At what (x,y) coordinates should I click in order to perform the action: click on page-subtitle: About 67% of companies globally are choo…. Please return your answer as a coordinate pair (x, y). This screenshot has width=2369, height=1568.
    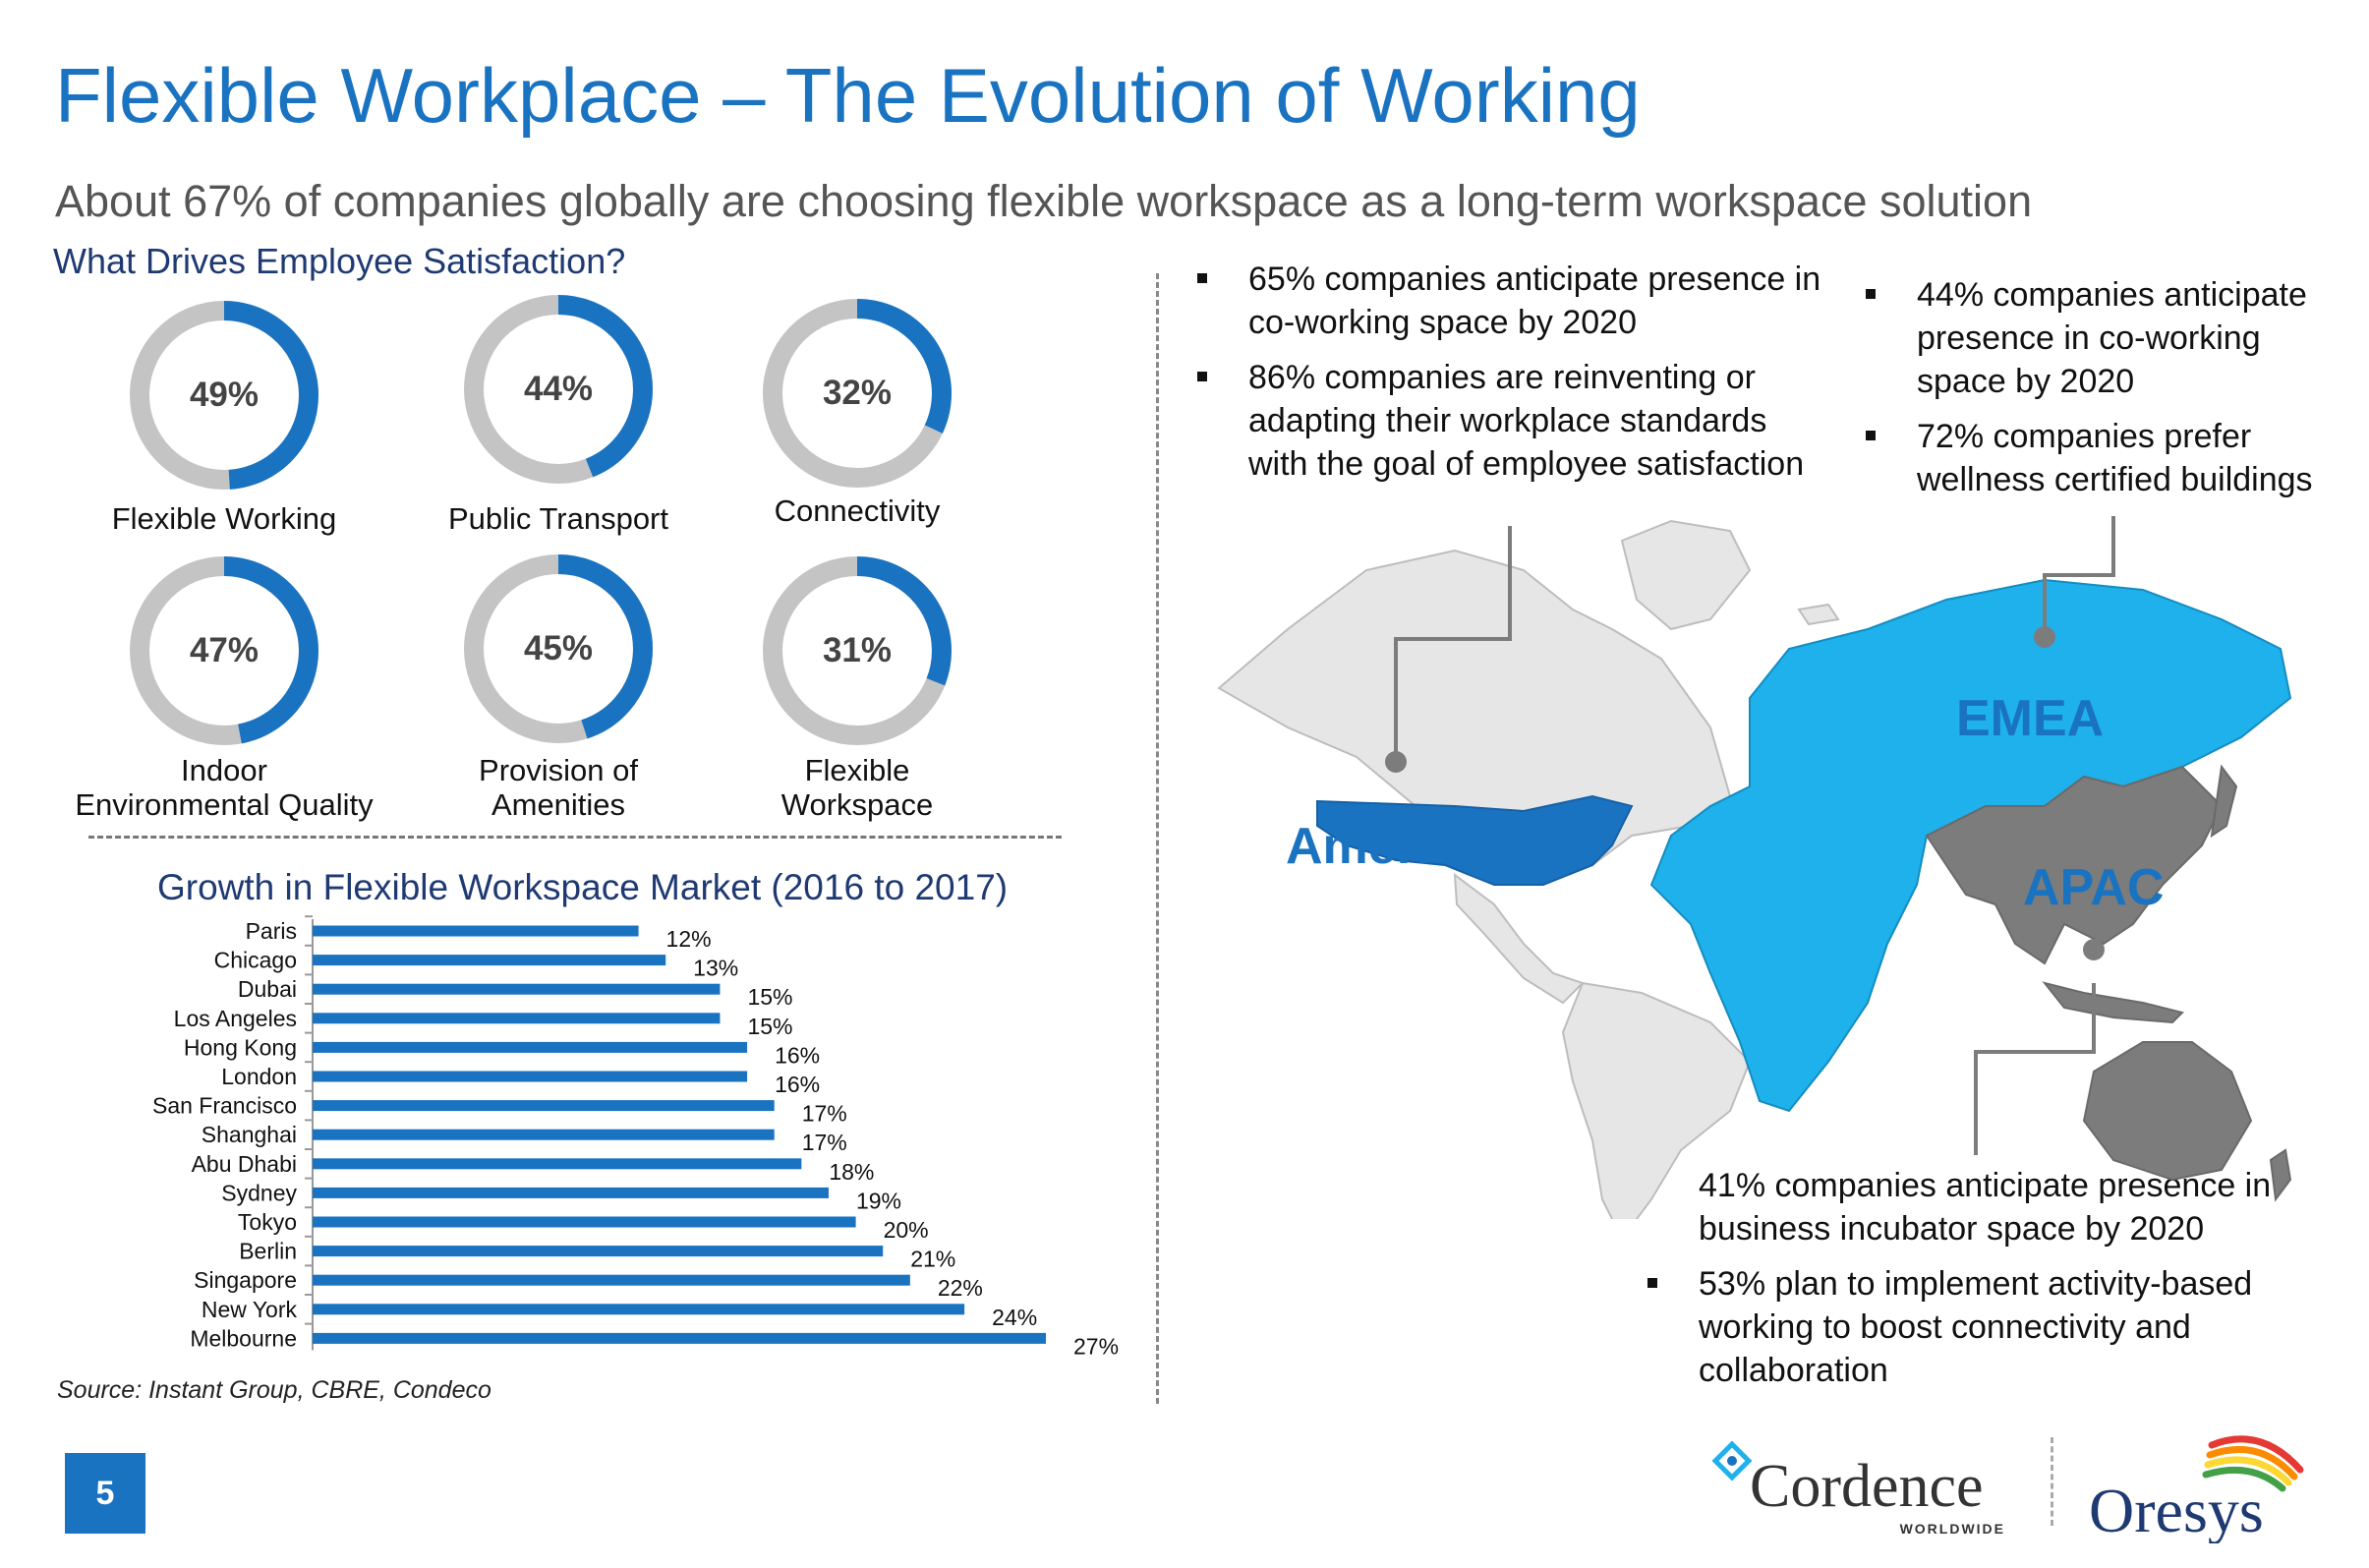
    Looking at the image, I should click on (1044, 201).